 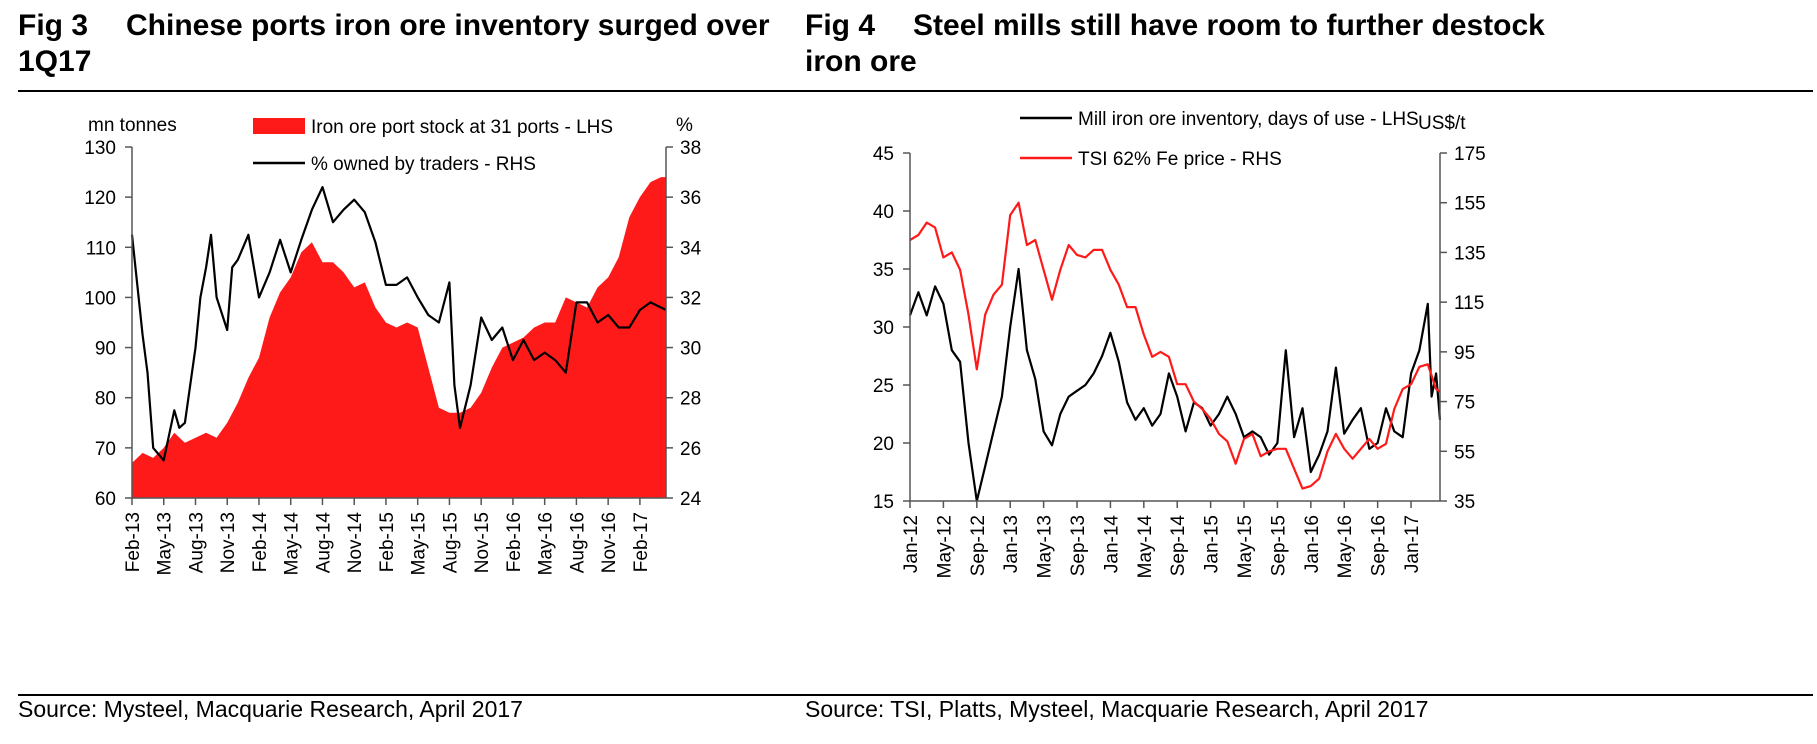 What do you see at coordinates (133, 542) in the screenshot?
I see `x-tick-label: Feb-13` at bounding box center [133, 542].